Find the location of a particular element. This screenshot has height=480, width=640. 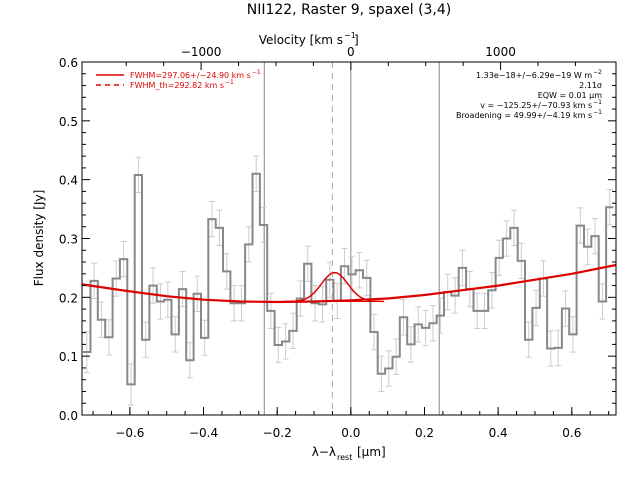

y-tick-label: 0.4 is located at coordinates (68, 181).